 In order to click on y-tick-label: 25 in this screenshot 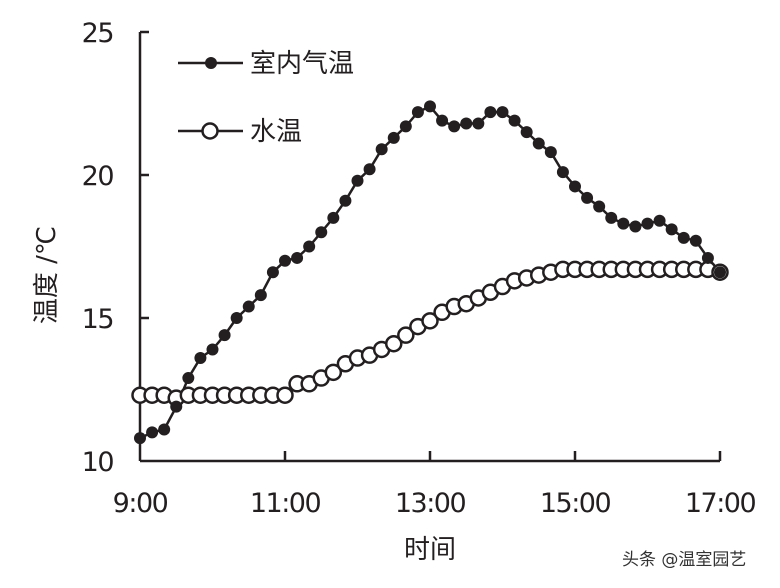, I will do `click(97, 33)`.